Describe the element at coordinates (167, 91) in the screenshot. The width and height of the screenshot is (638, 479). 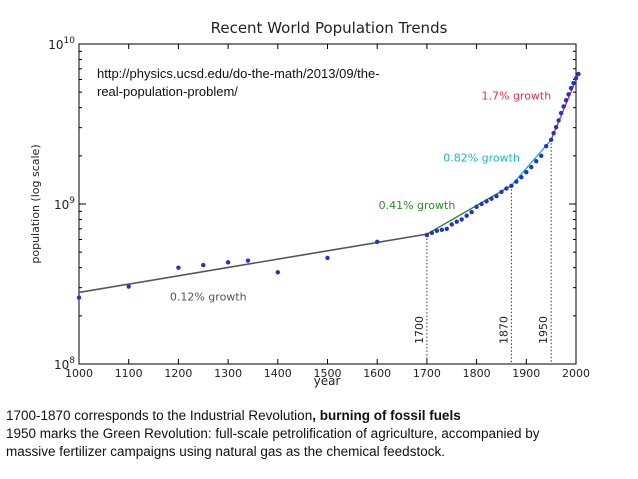
I see `source-url-line-2: real-population-problem/` at that location.